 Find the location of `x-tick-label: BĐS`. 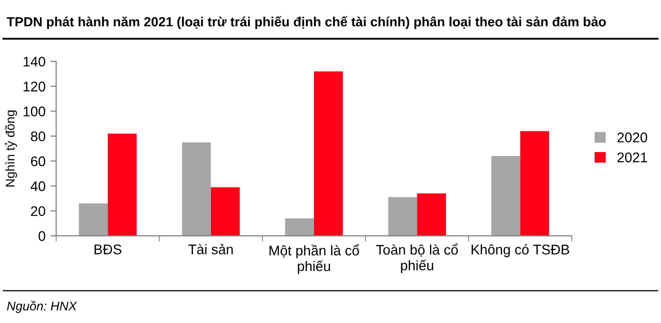

x-tick-label: BĐS is located at coordinates (108, 249).